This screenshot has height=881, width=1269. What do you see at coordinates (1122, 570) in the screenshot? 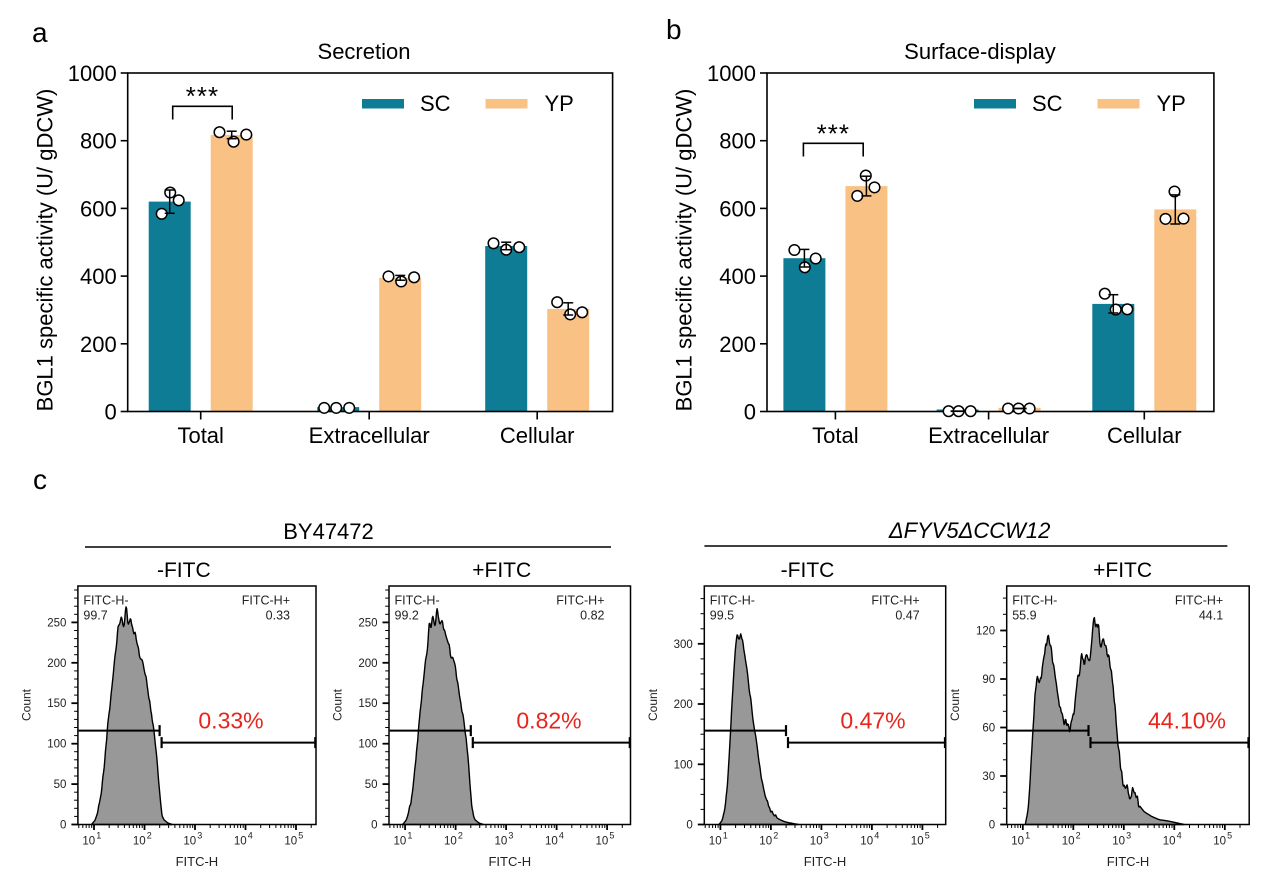
I see `svg-text: +FITC` at bounding box center [1122, 570].